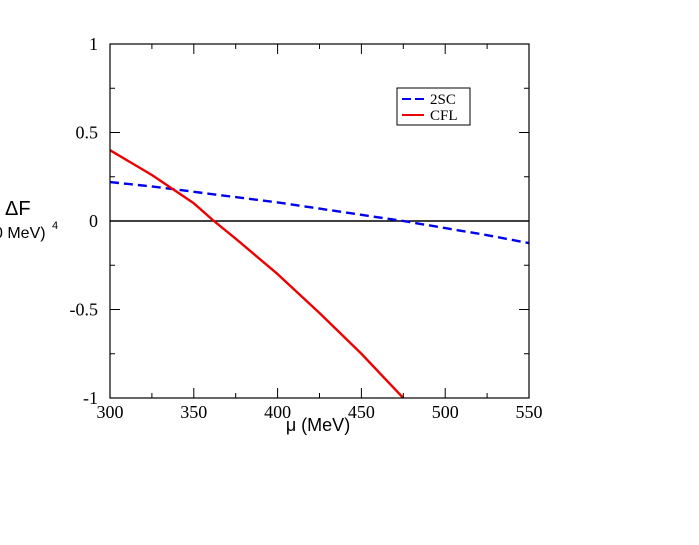 Image resolution: width=699 pixels, height=545 pixels. Describe the element at coordinates (23, 233) in the screenshot. I see `y-axis-label-sub: 0 MeV)` at that location.